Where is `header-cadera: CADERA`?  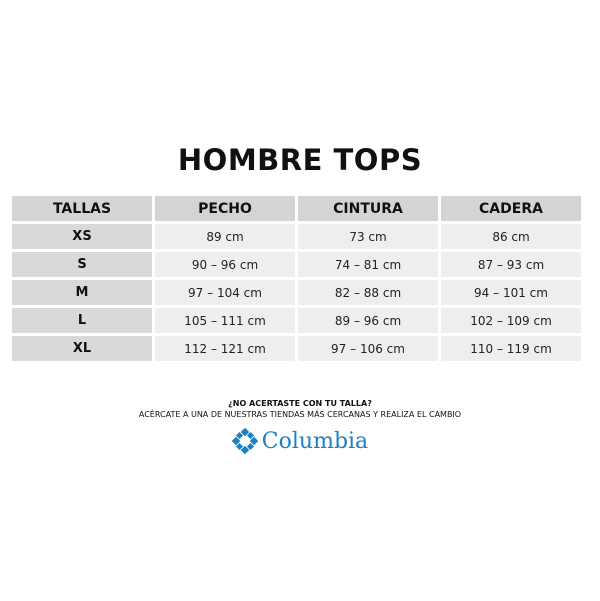
header-cadera: CADERA is located at coordinates (511, 208).